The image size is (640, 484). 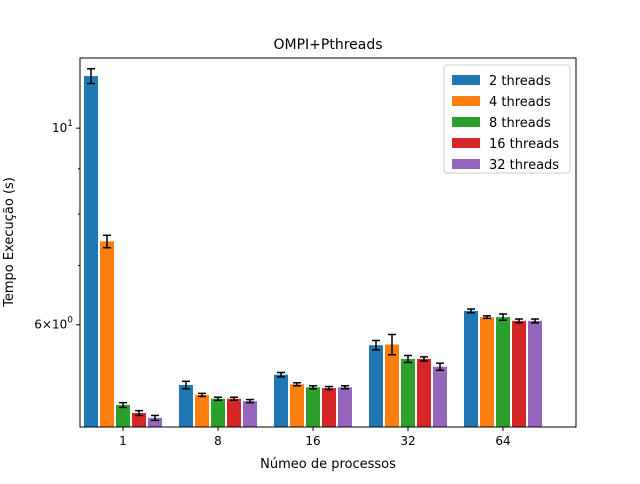 What do you see at coordinates (62, 127) in the screenshot?
I see `y-tick-label: 101` at bounding box center [62, 127].